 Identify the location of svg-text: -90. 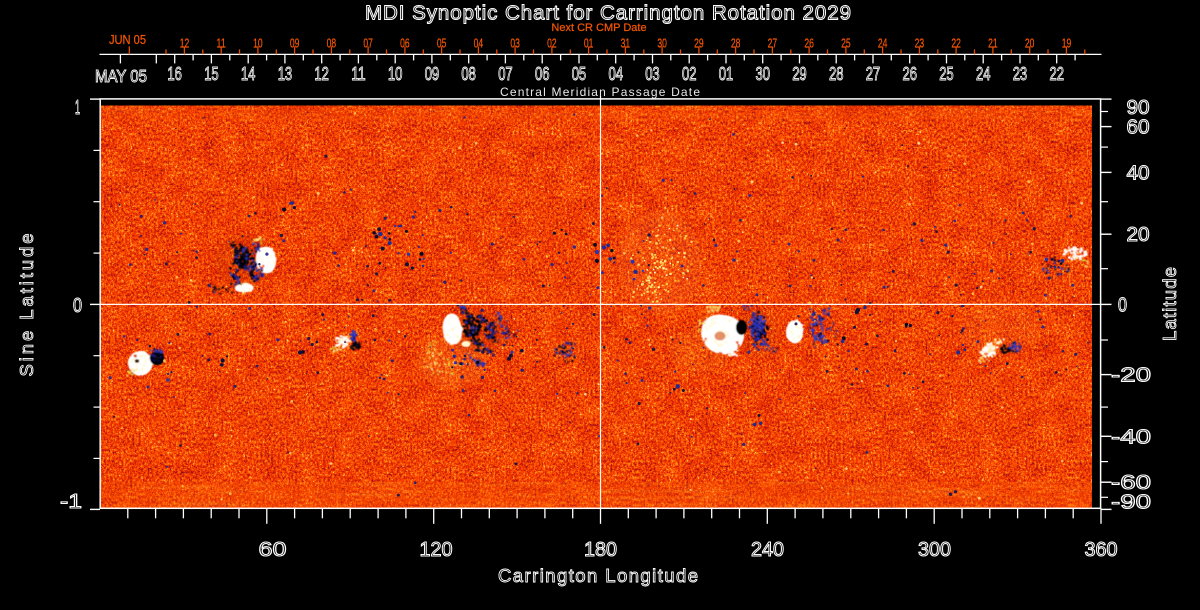
(1131, 503).